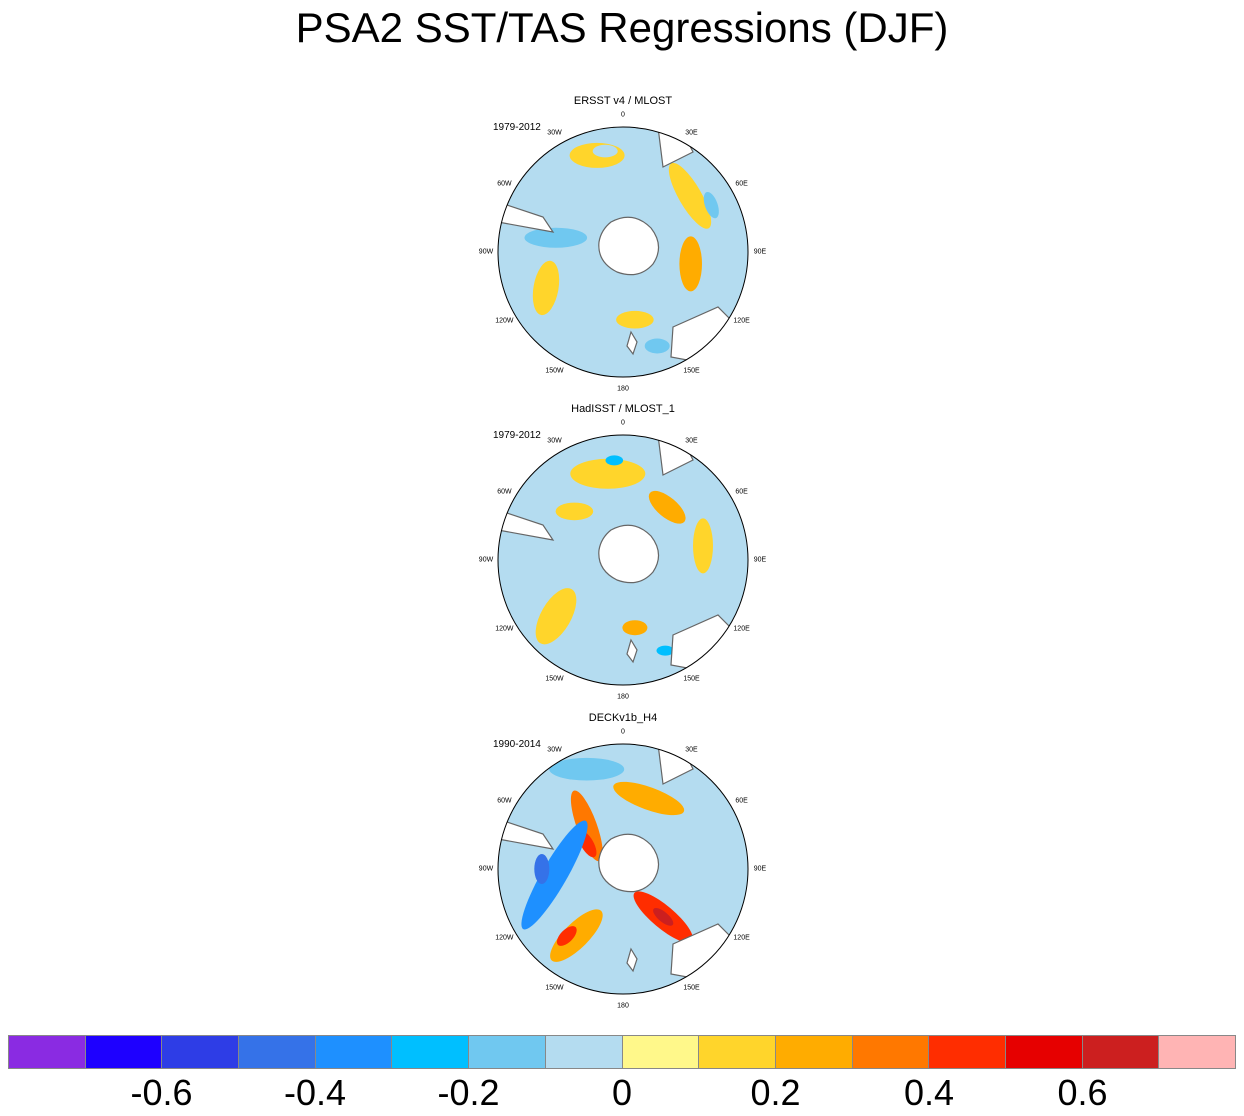 The width and height of the screenshot is (1244, 1116). Describe the element at coordinates (161, 1092) in the screenshot. I see `colorbar-tick-label: -0.6` at that location.